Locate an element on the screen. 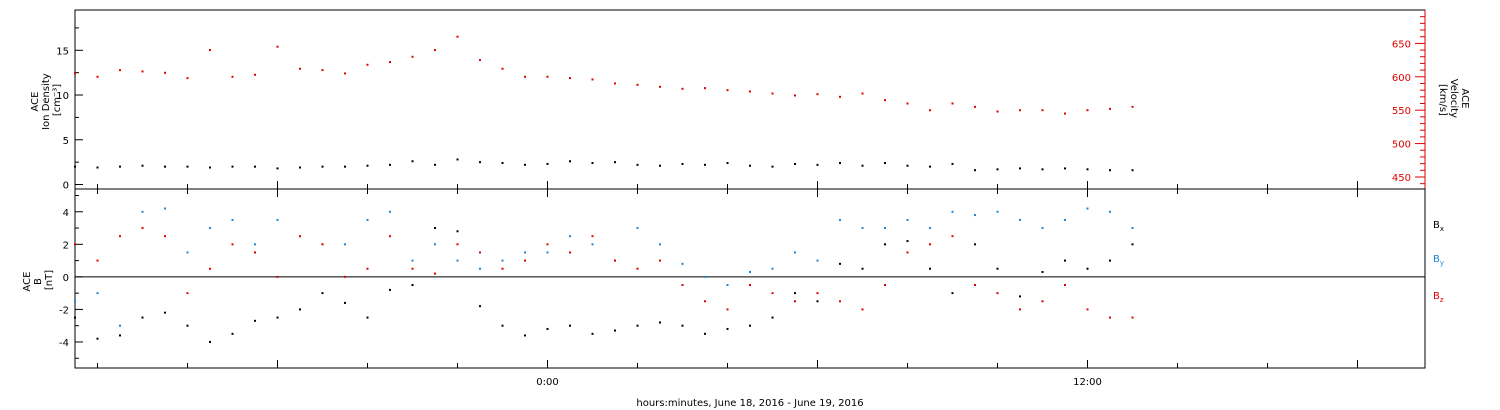  x-tick-label: 0:00 is located at coordinates (547, 382).